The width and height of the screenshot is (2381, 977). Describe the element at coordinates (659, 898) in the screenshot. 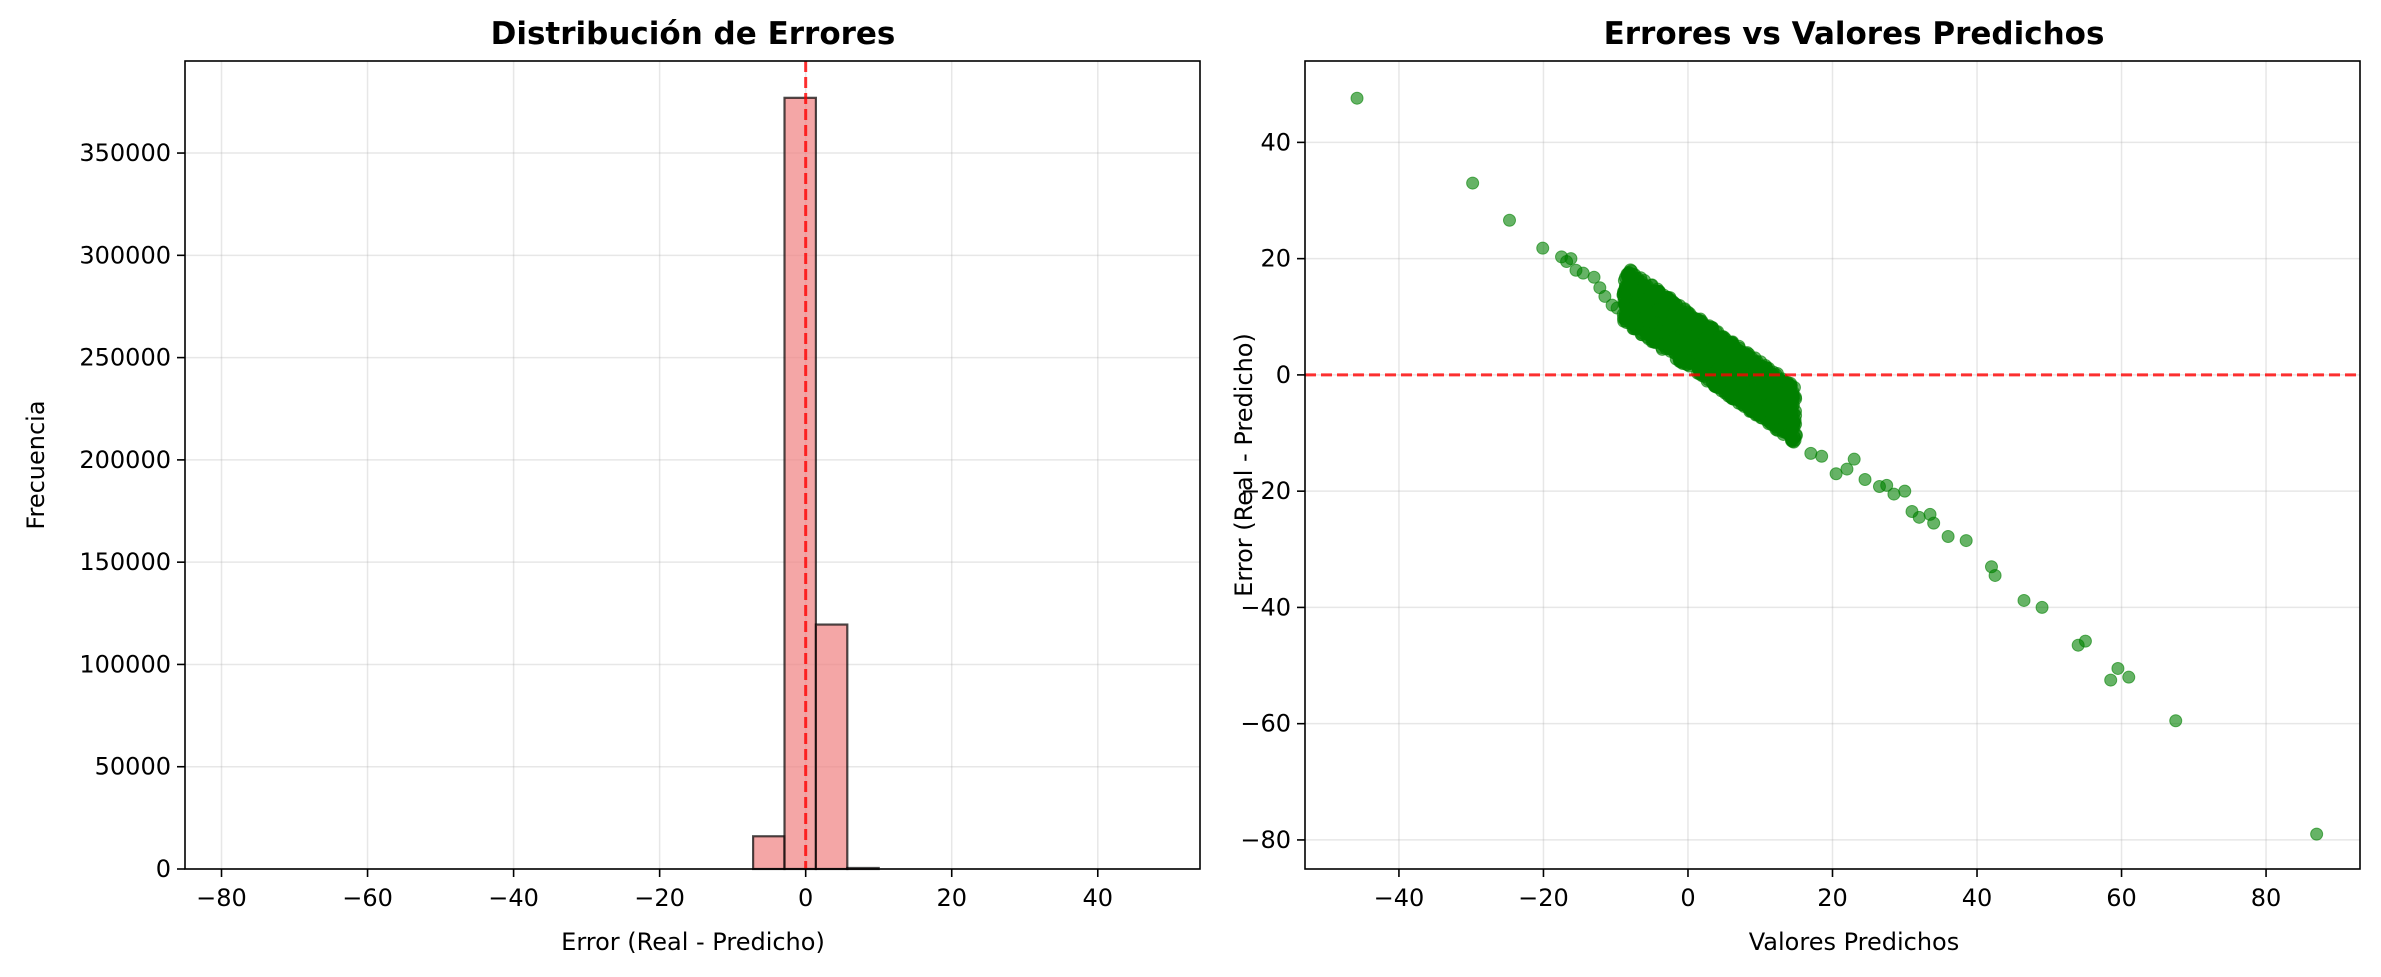

I see `hist-x-tick-label: −20` at that location.